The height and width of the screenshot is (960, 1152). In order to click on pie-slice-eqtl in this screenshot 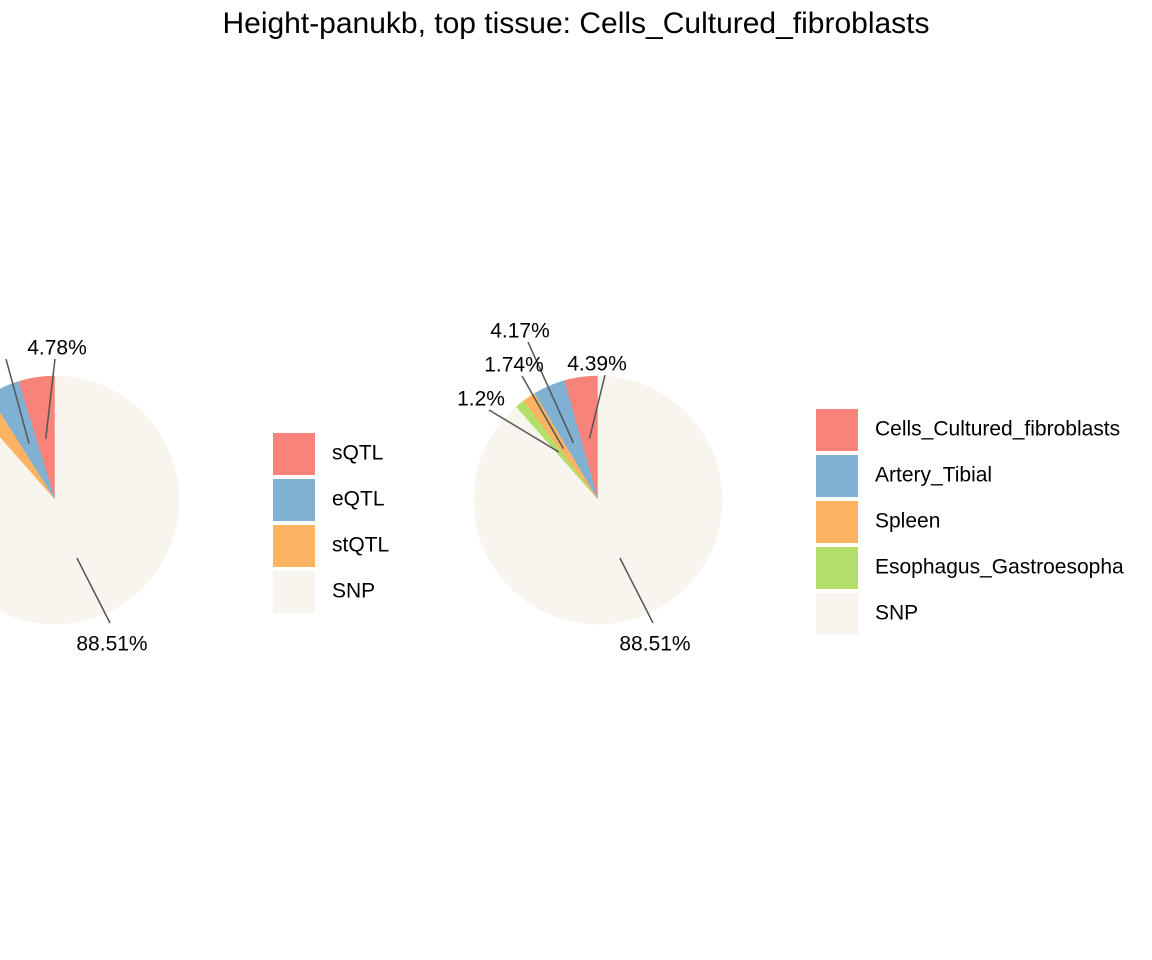, I will do `click(28, 441)`.